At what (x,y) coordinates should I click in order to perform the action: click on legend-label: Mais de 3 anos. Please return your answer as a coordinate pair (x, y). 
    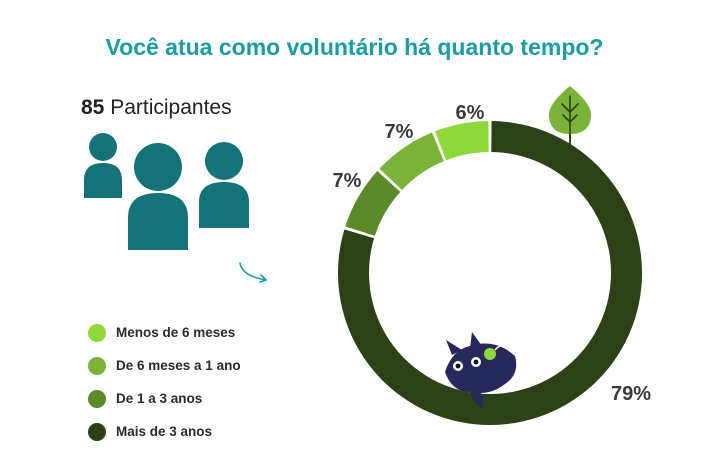
    Looking at the image, I should click on (164, 431).